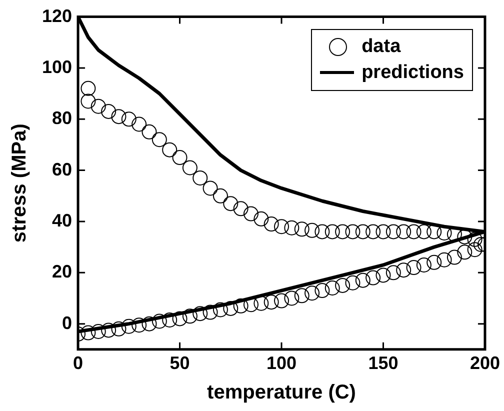  What do you see at coordinates (62, 169) in the screenshot?
I see `y-tick-label: 60` at bounding box center [62, 169].